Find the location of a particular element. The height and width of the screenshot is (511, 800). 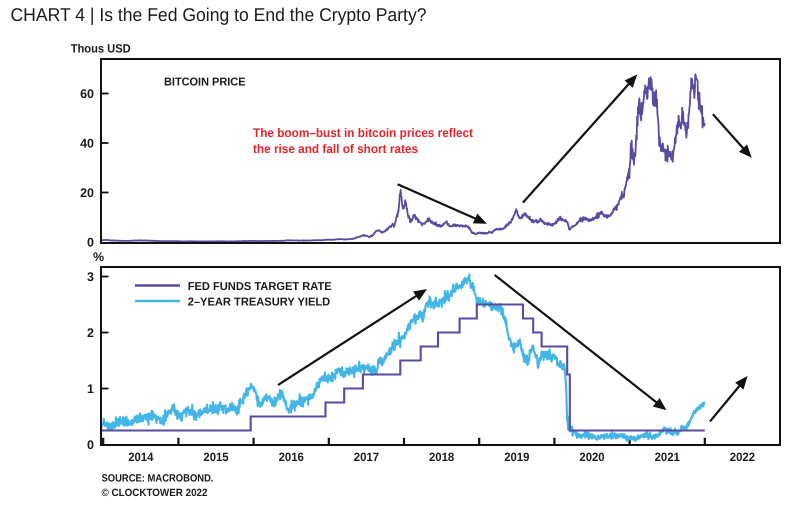

svg-text: 2019 is located at coordinates (517, 457).